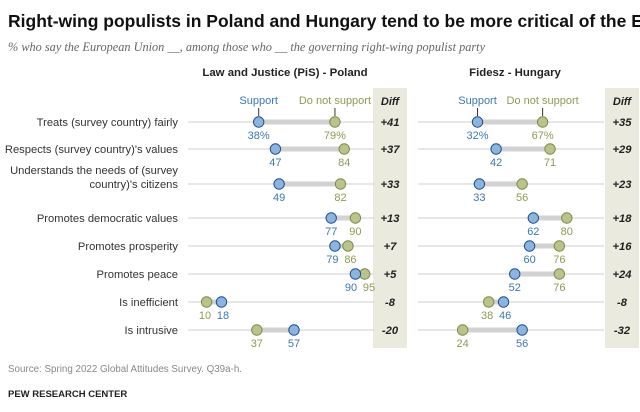  What do you see at coordinates (391, 247) in the screenshot?
I see `diff-value: +7` at bounding box center [391, 247].